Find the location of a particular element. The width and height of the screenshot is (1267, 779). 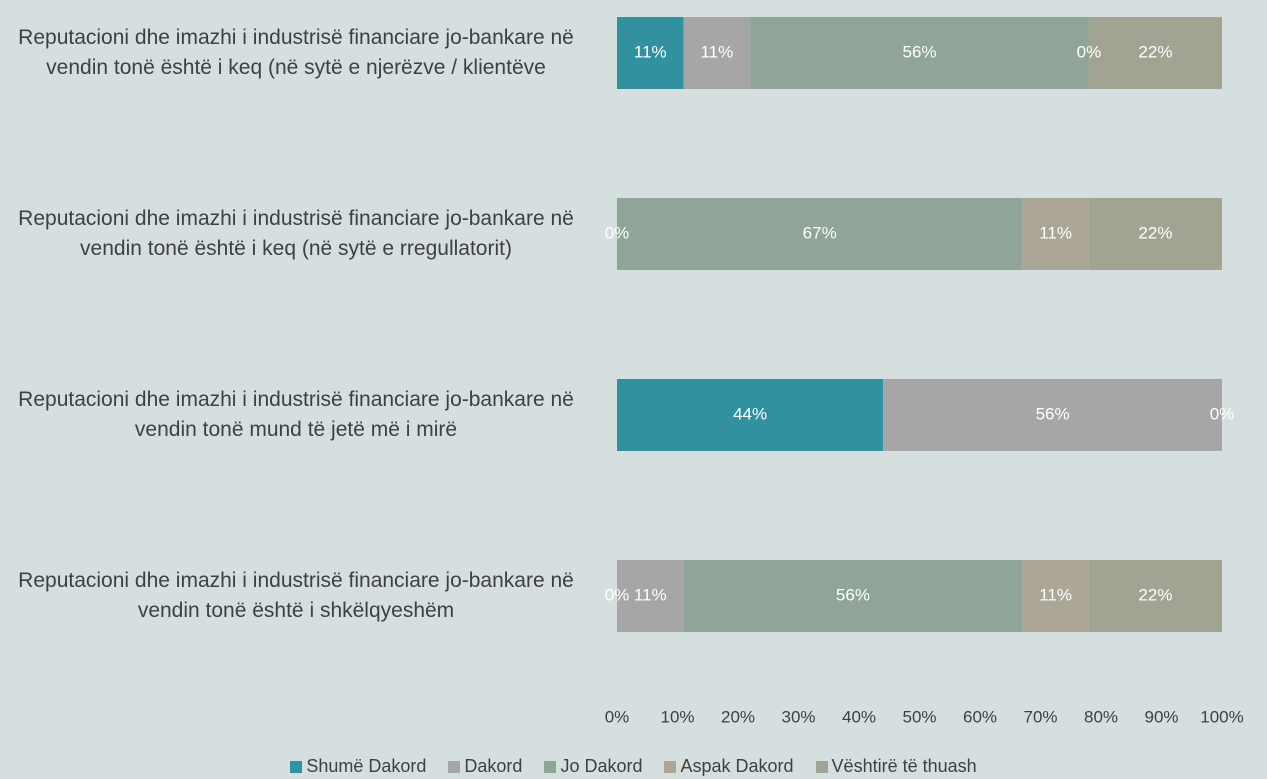

legend-item: Vështirë të thuash is located at coordinates (896, 766).